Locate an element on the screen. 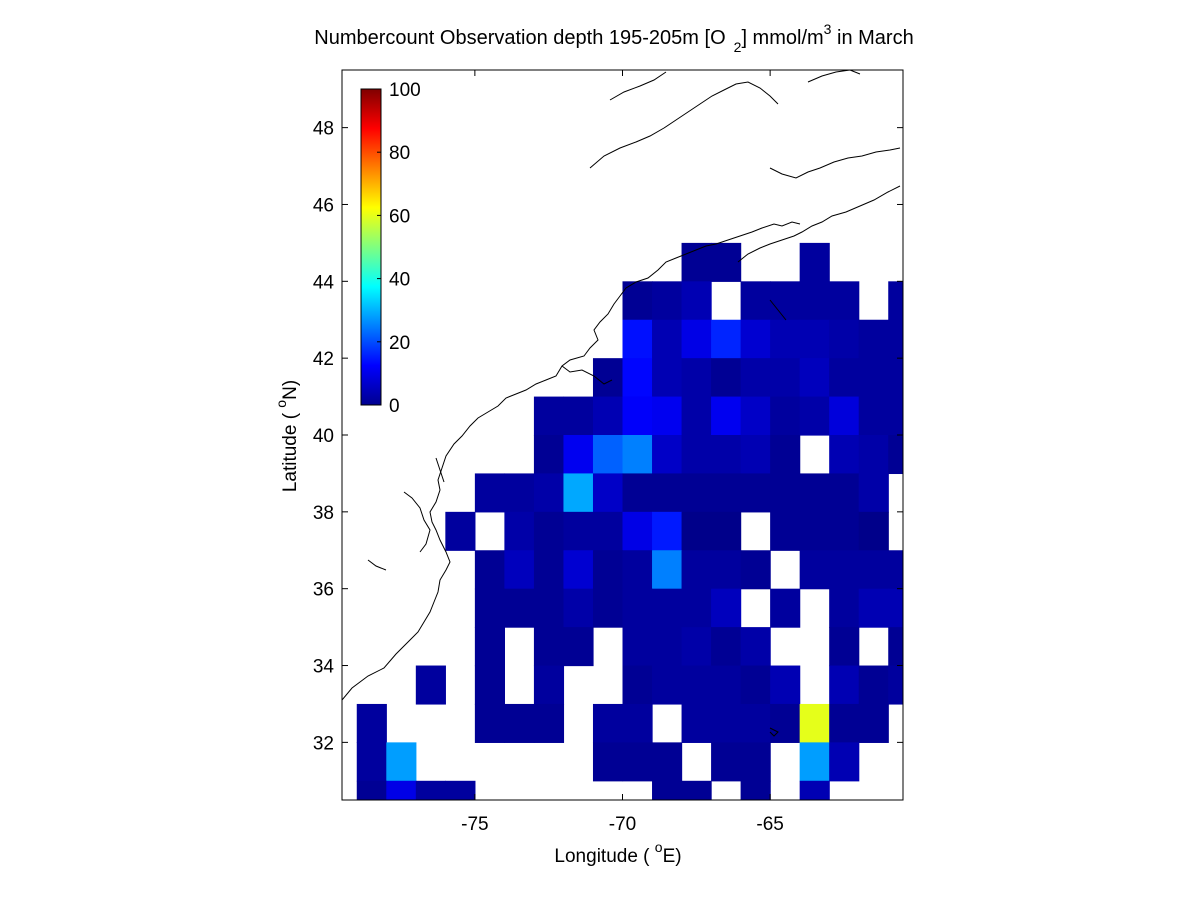  y-tick-label: 38 is located at coordinates (323, 513).